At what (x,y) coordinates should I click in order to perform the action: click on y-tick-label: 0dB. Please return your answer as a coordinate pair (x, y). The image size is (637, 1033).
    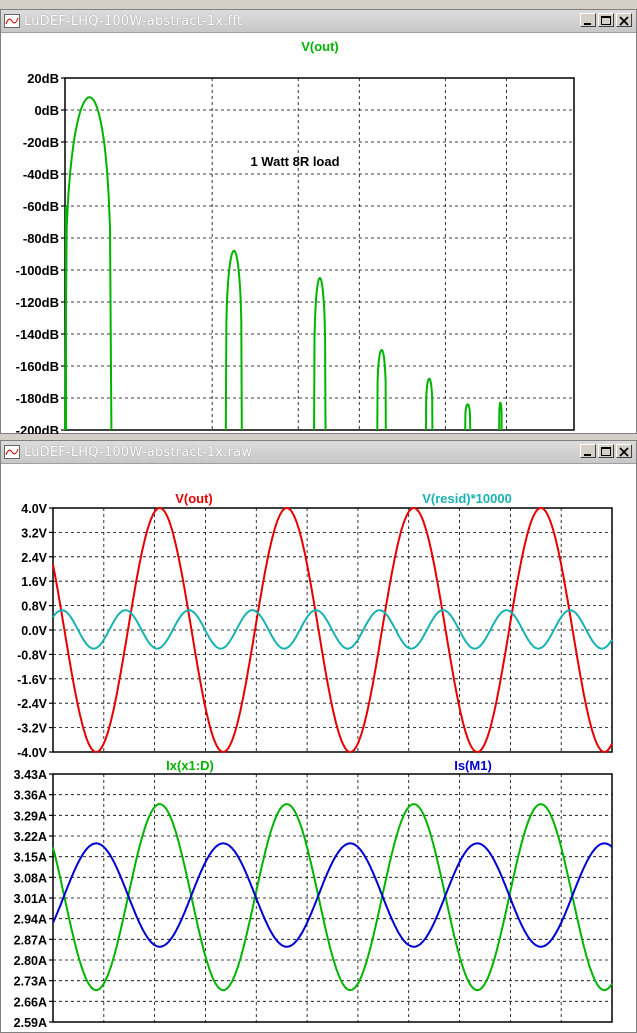
    Looking at the image, I should click on (46, 110).